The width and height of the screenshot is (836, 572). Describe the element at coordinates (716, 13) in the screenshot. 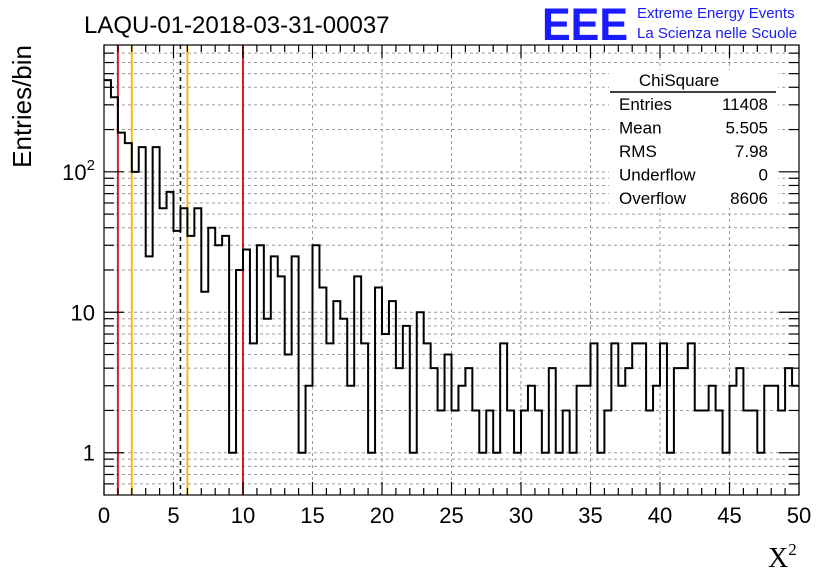

I see `logo-line-1: Extreme Energy Events` at that location.